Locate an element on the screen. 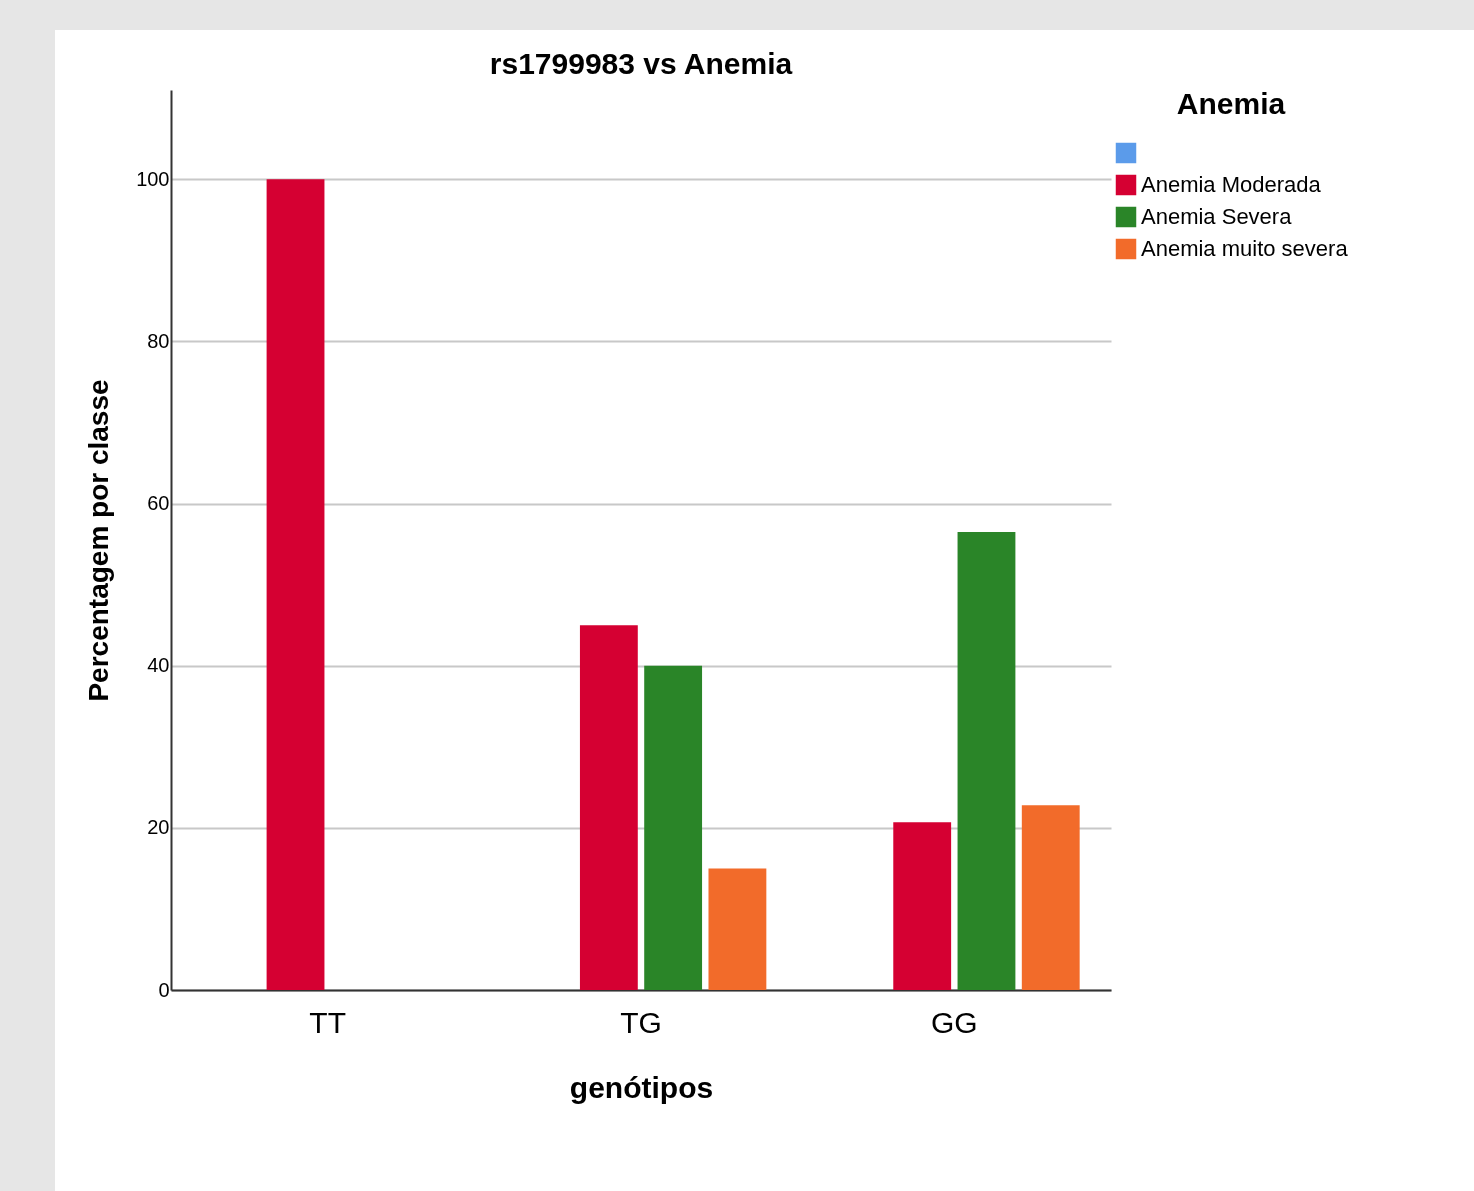 The image size is (1474, 1191). legend-label: Anemia Severa is located at coordinates (1217, 216).